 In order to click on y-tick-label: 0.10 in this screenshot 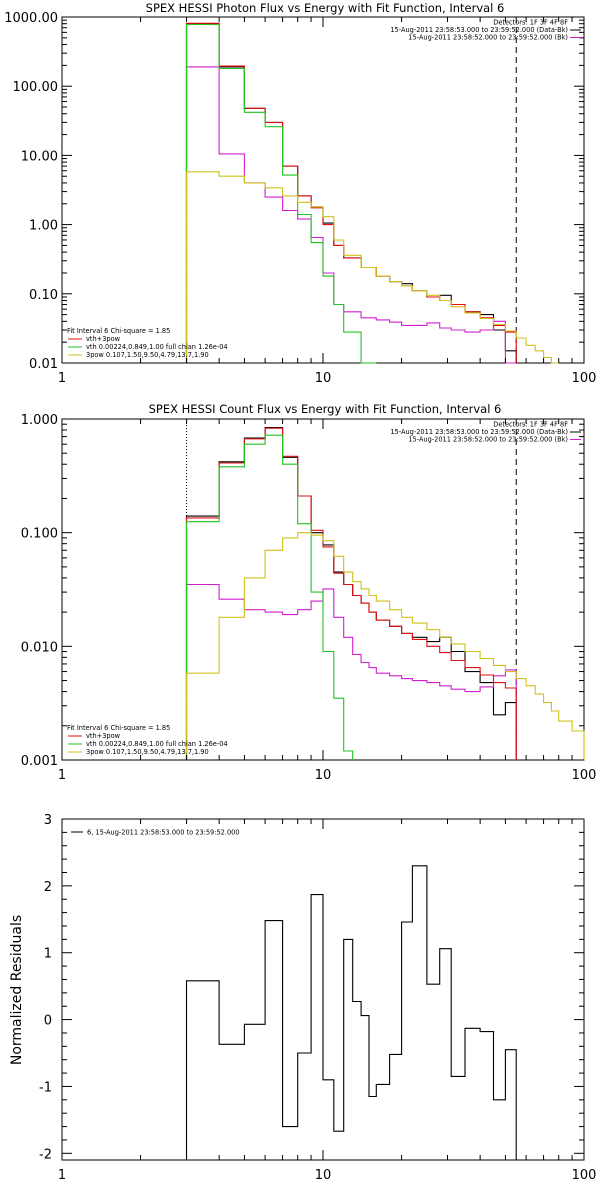, I will do `click(43, 295)`.